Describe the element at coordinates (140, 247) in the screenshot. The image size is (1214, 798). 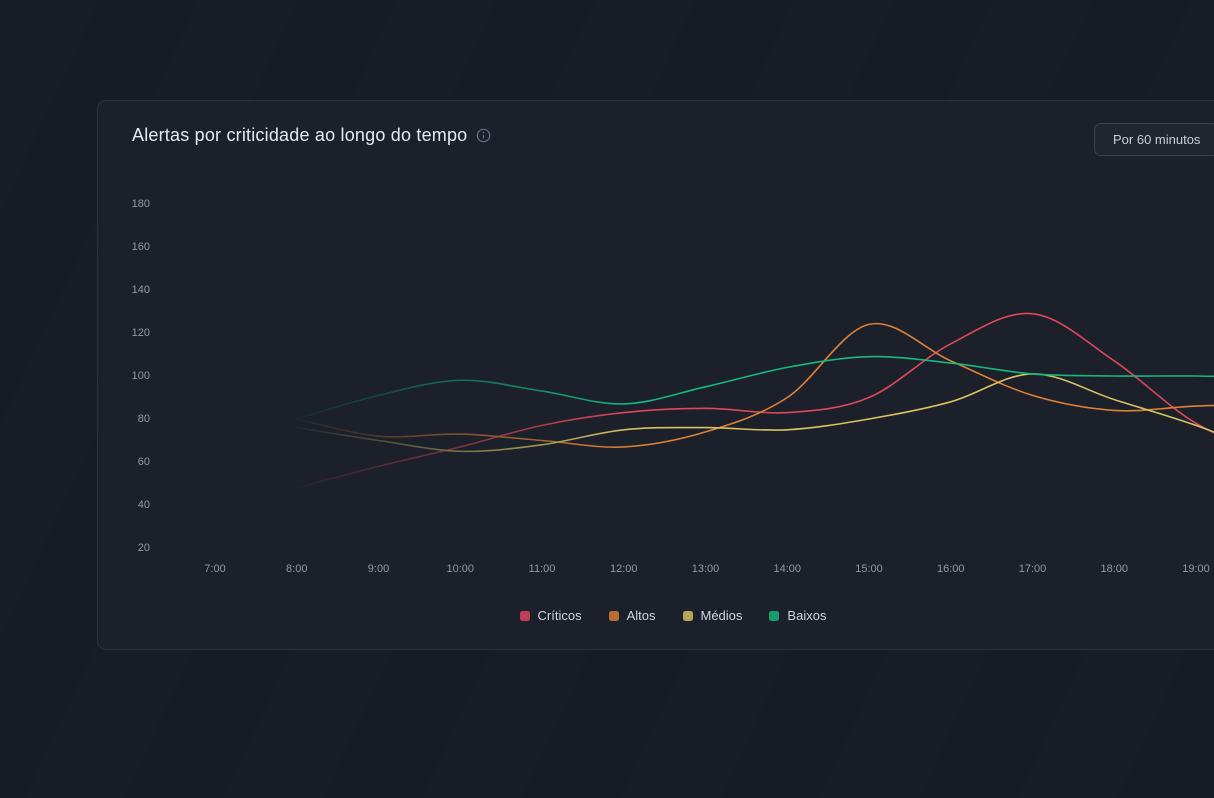
I see `y-tick-label: 160` at that location.